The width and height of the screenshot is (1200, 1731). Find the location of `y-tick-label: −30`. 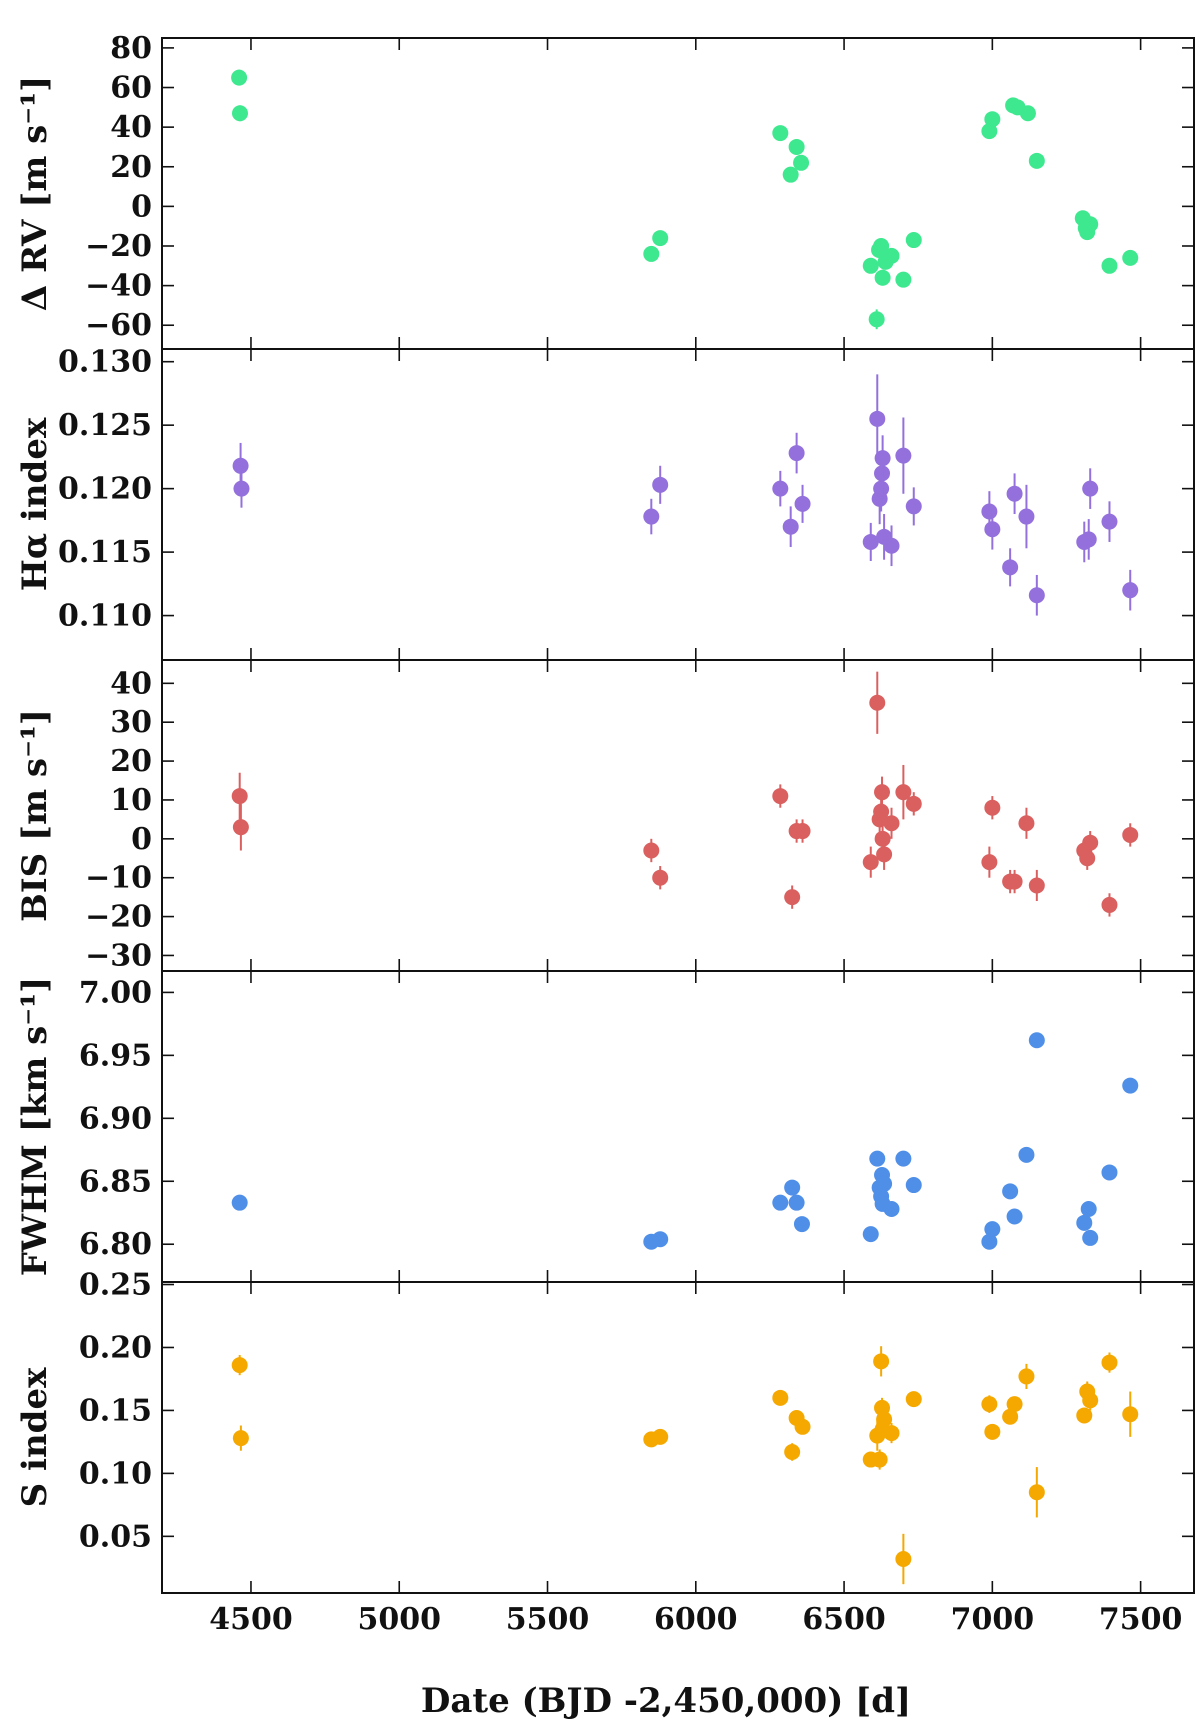

y-tick-label: −30 is located at coordinates (118, 955).